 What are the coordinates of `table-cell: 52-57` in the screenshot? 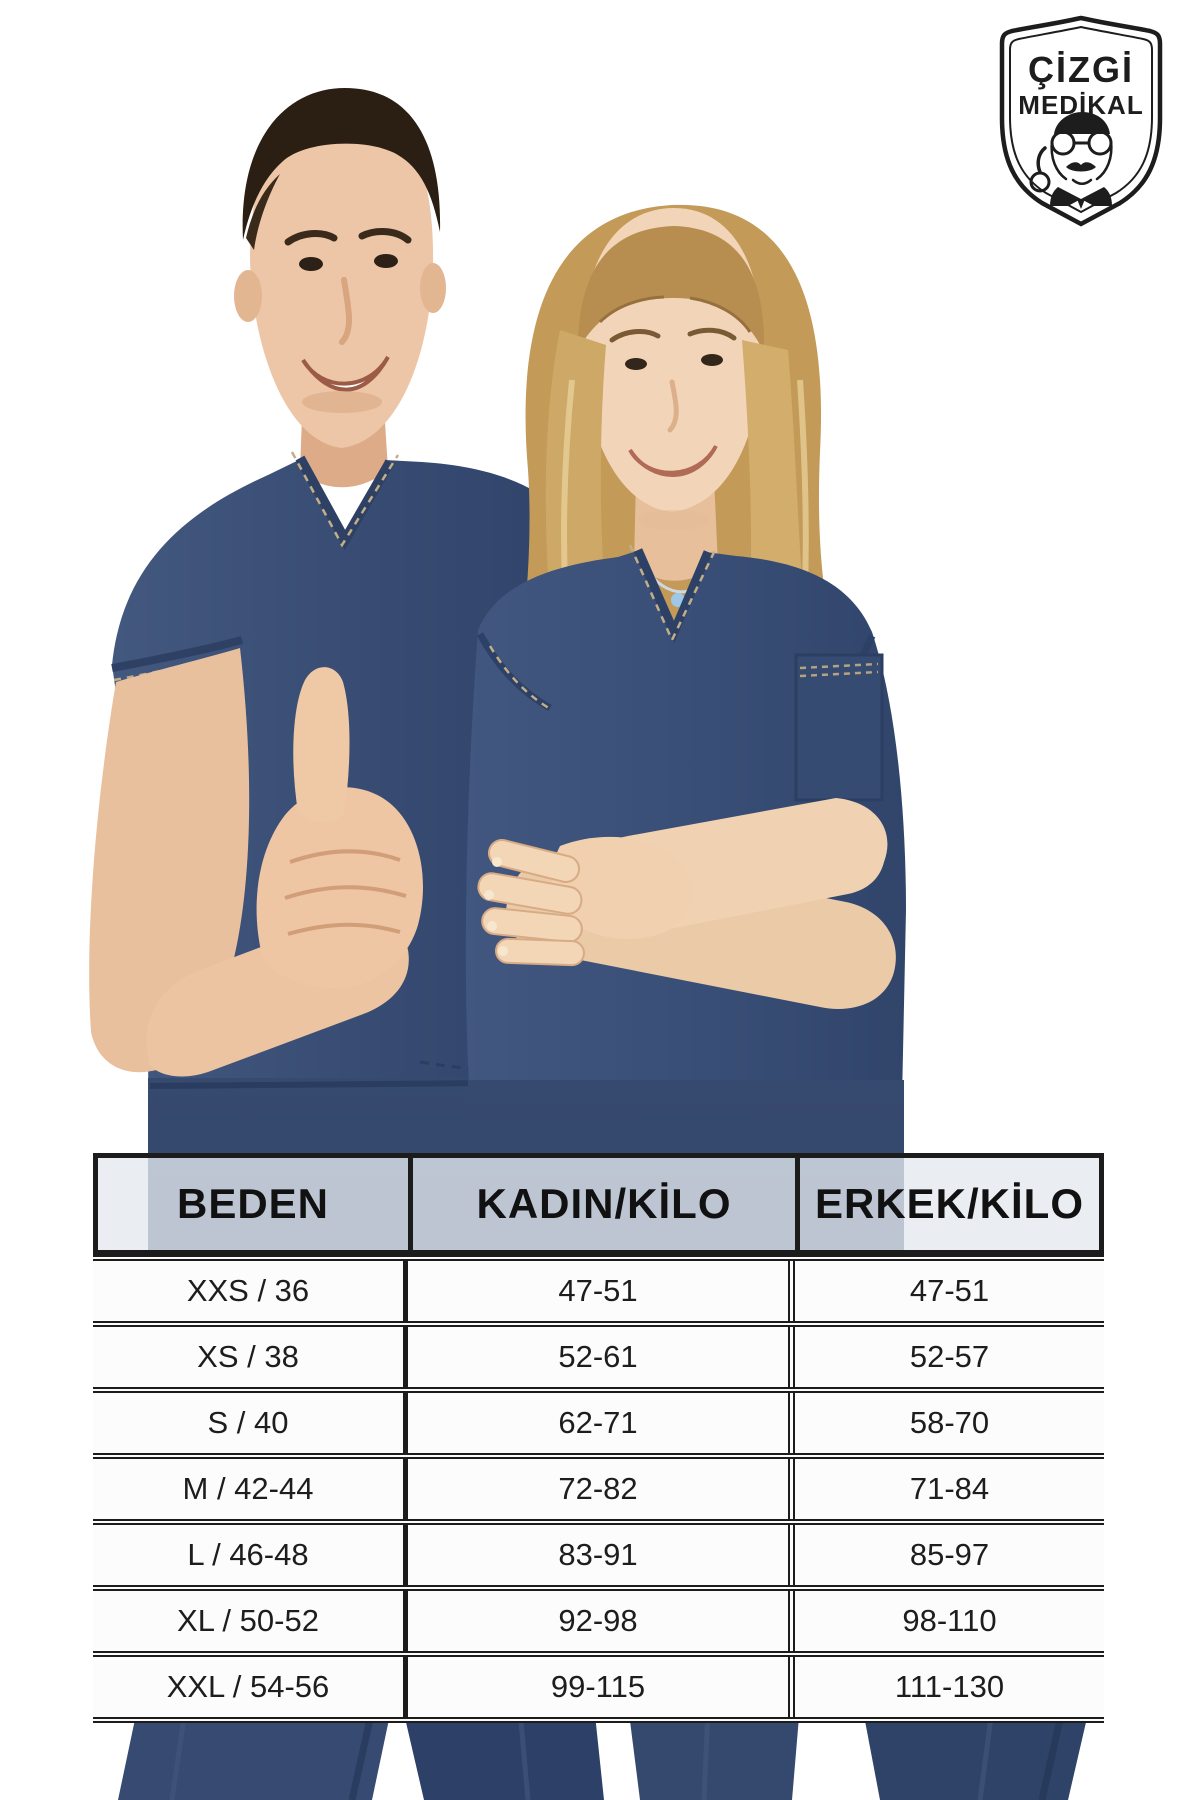 It's located at (949, 1356).